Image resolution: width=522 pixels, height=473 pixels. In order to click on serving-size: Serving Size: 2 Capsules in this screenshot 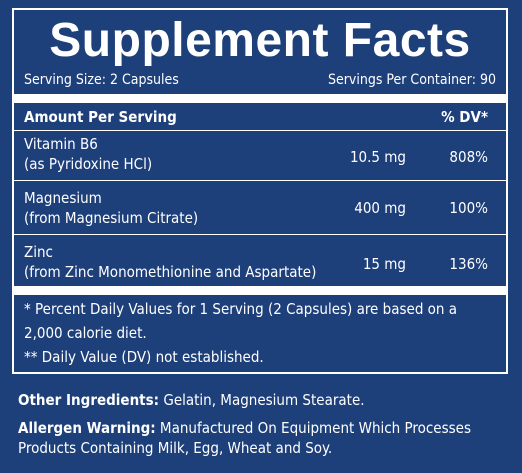, I will do `click(101, 80)`.